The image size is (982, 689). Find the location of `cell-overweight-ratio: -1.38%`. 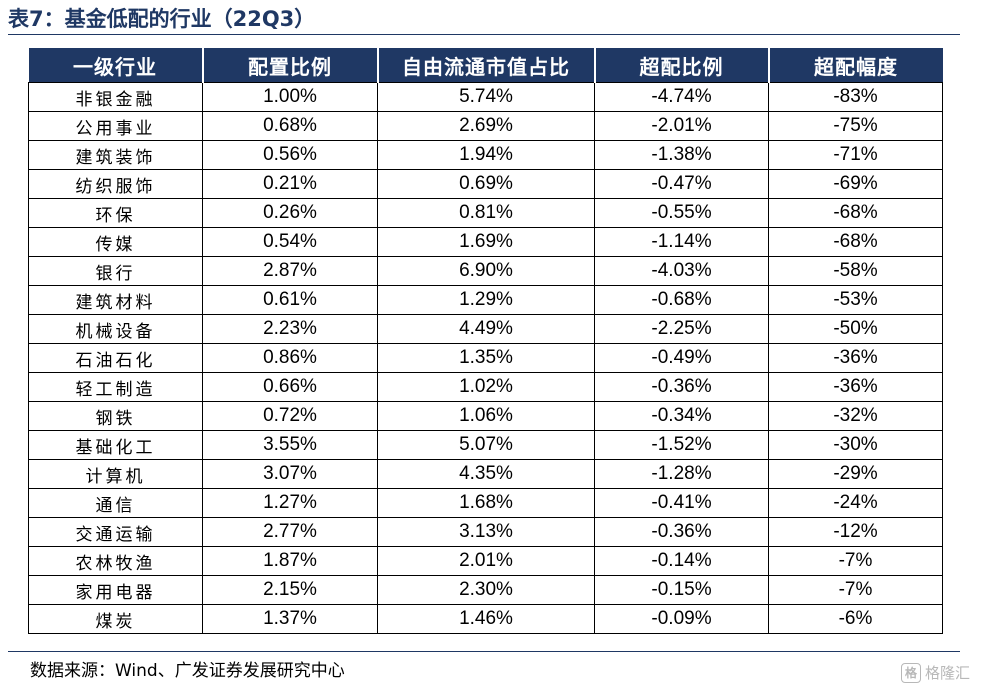

cell-overweight-ratio: -1.38% is located at coordinates (681, 155).